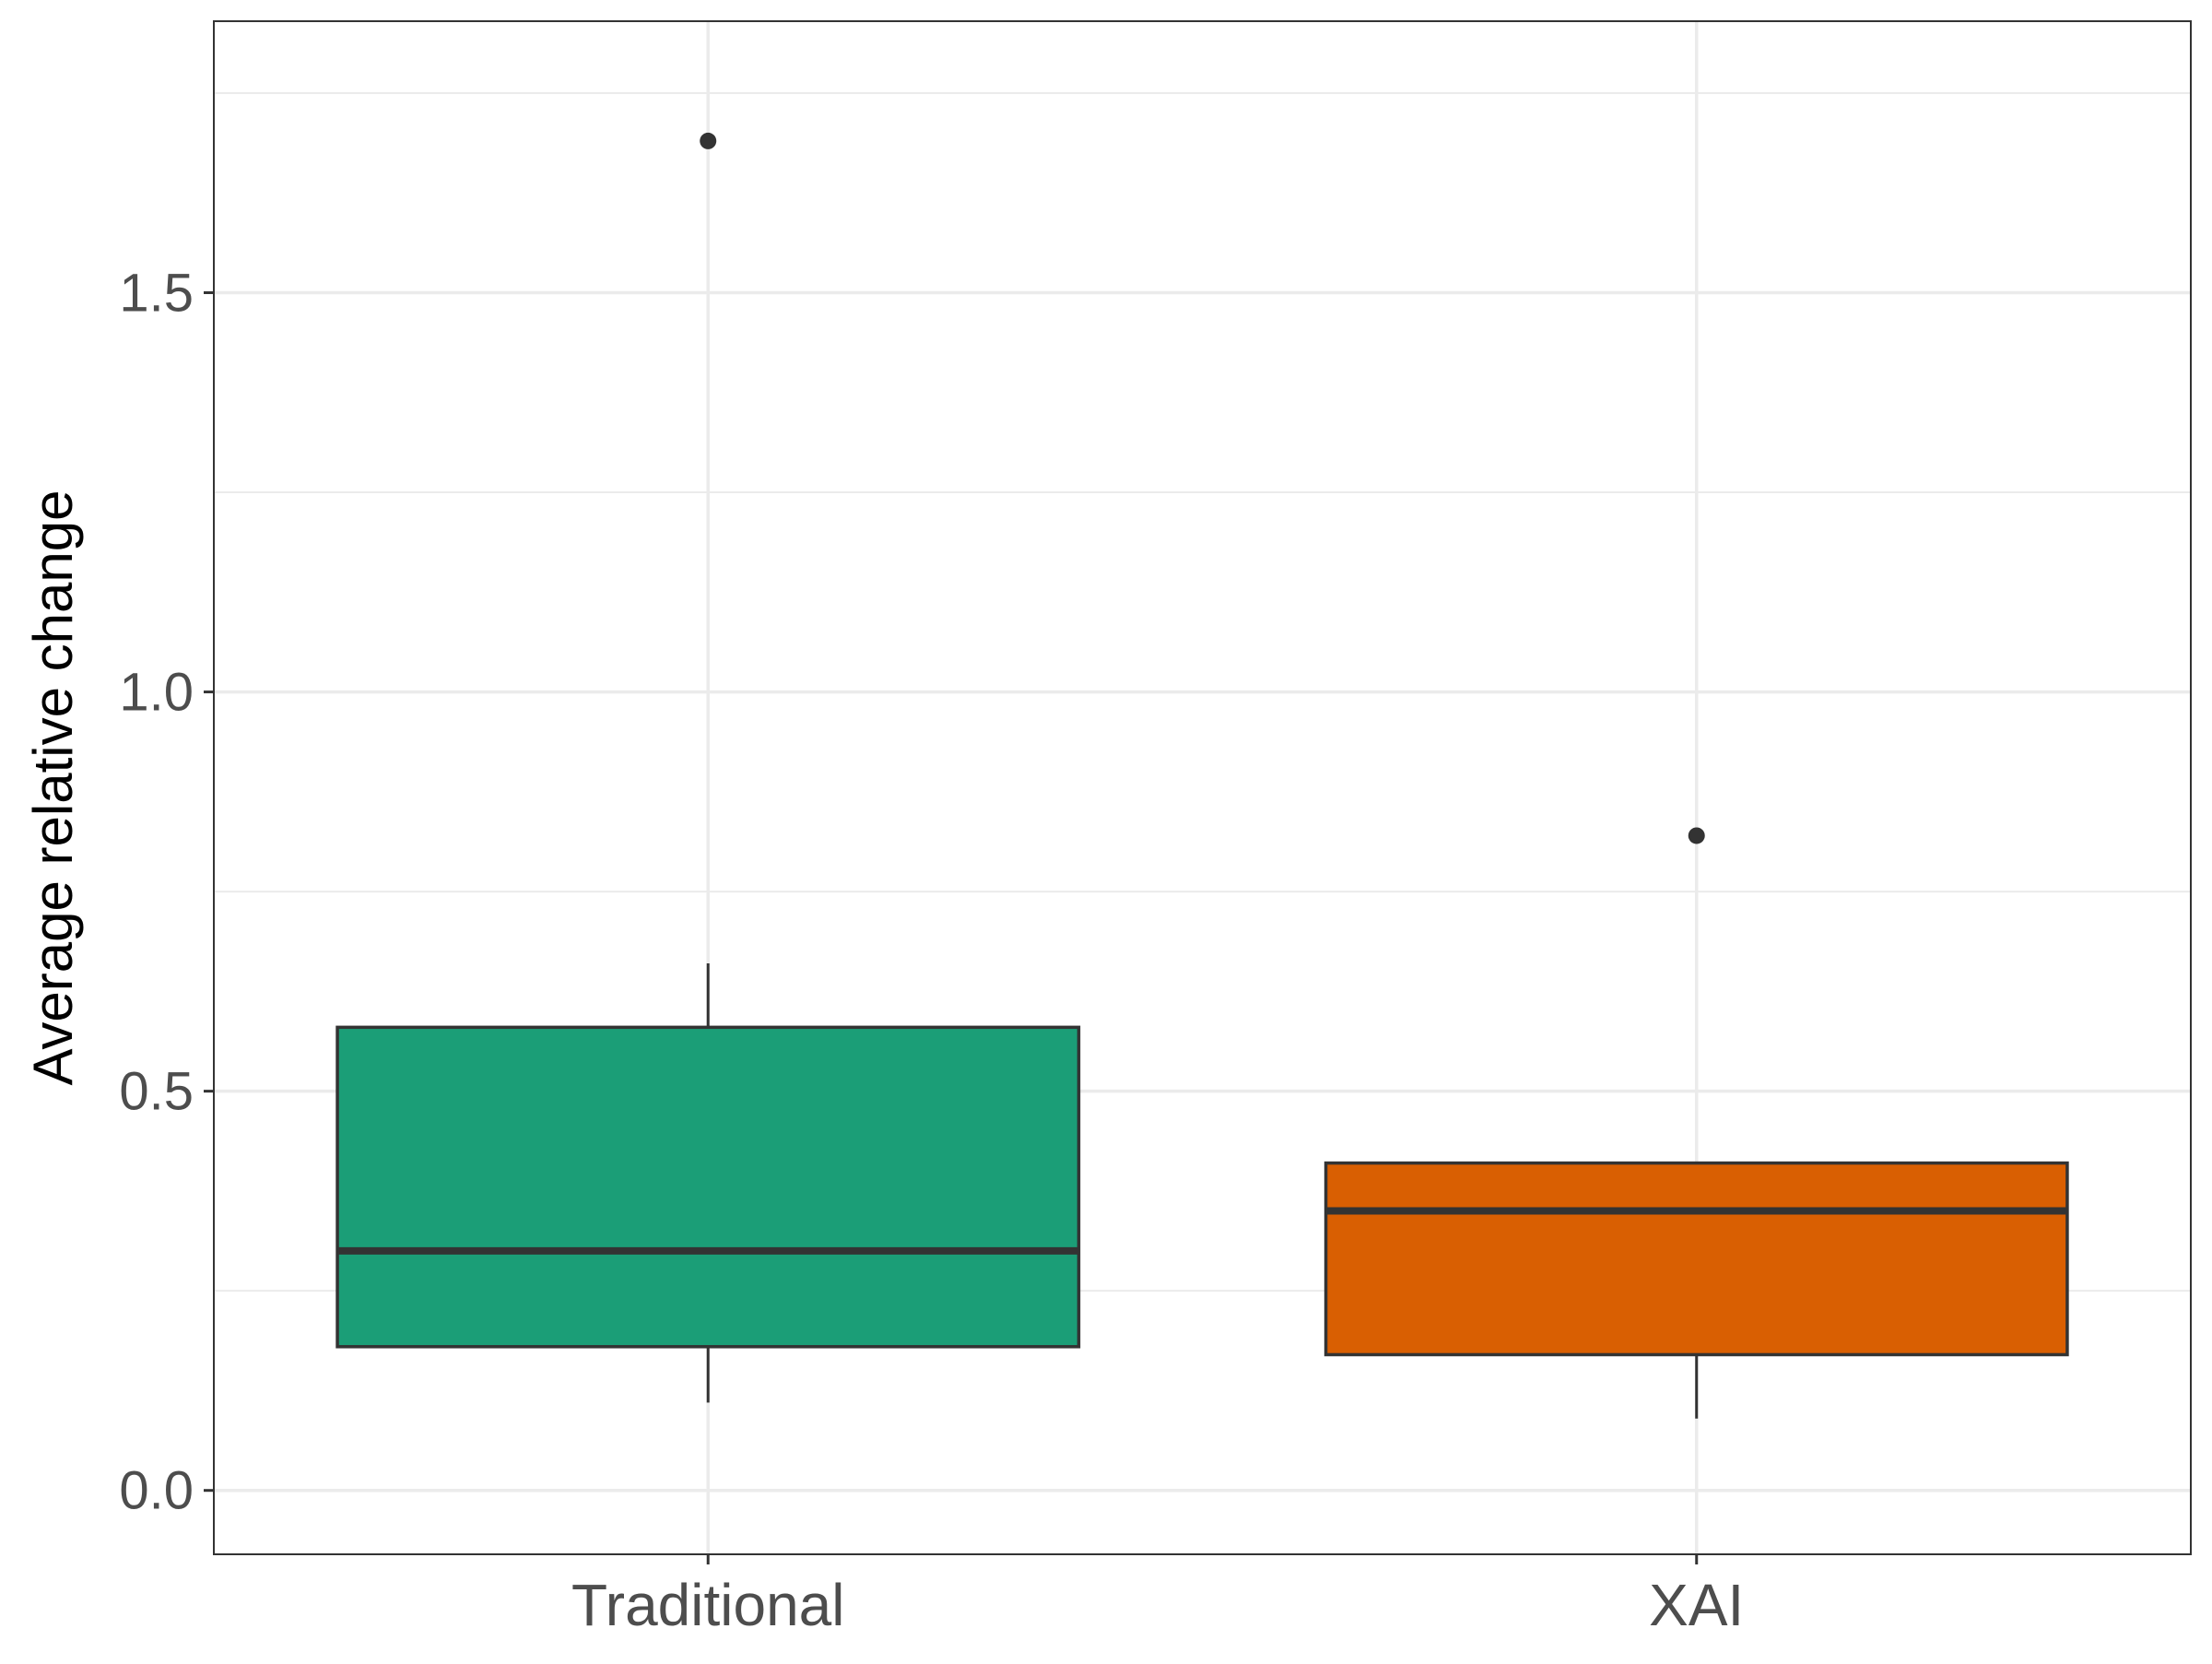 This screenshot has height=1664, width=2212. What do you see at coordinates (156, 1491) in the screenshot?
I see `y-tick-label: 0.0` at bounding box center [156, 1491].